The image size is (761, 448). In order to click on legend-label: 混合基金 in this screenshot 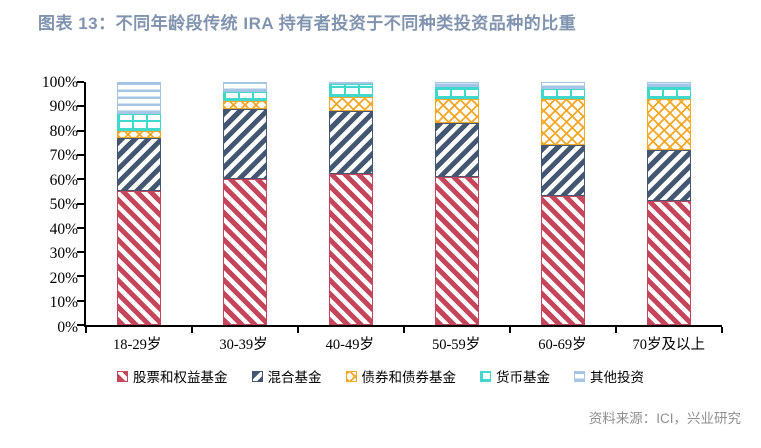, I will do `click(294, 377)`.